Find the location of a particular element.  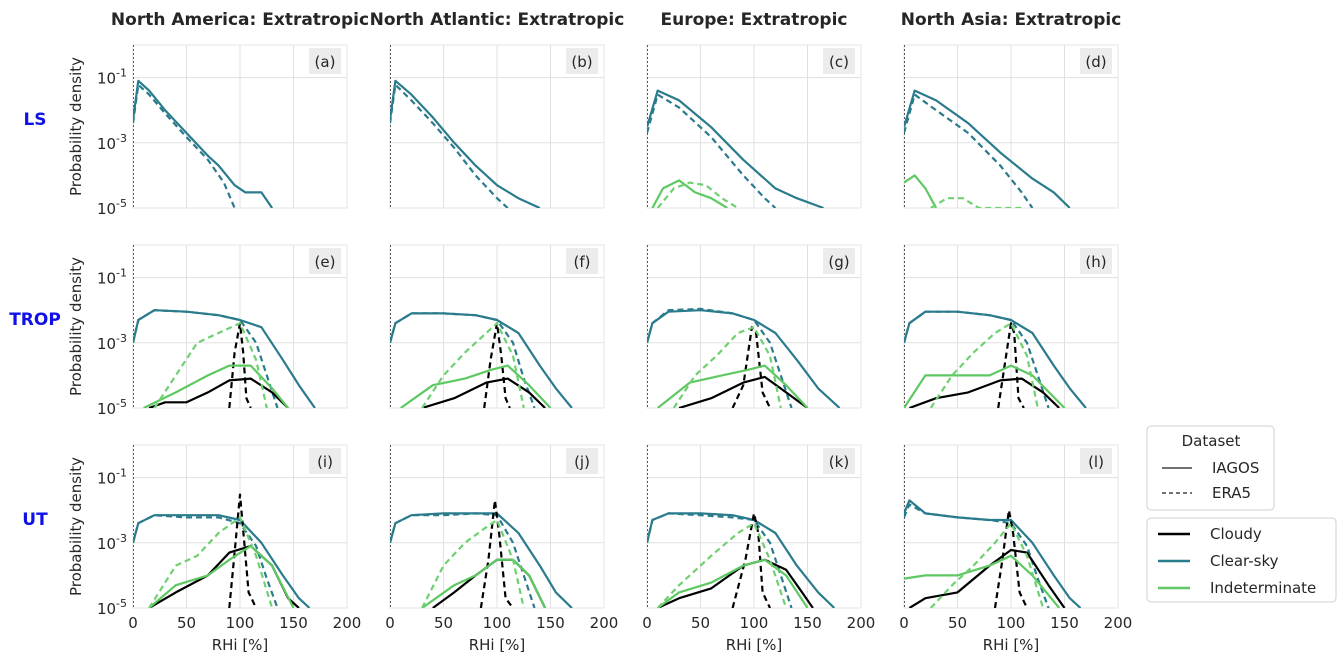

panel-tag: (c) is located at coordinates (839, 62).